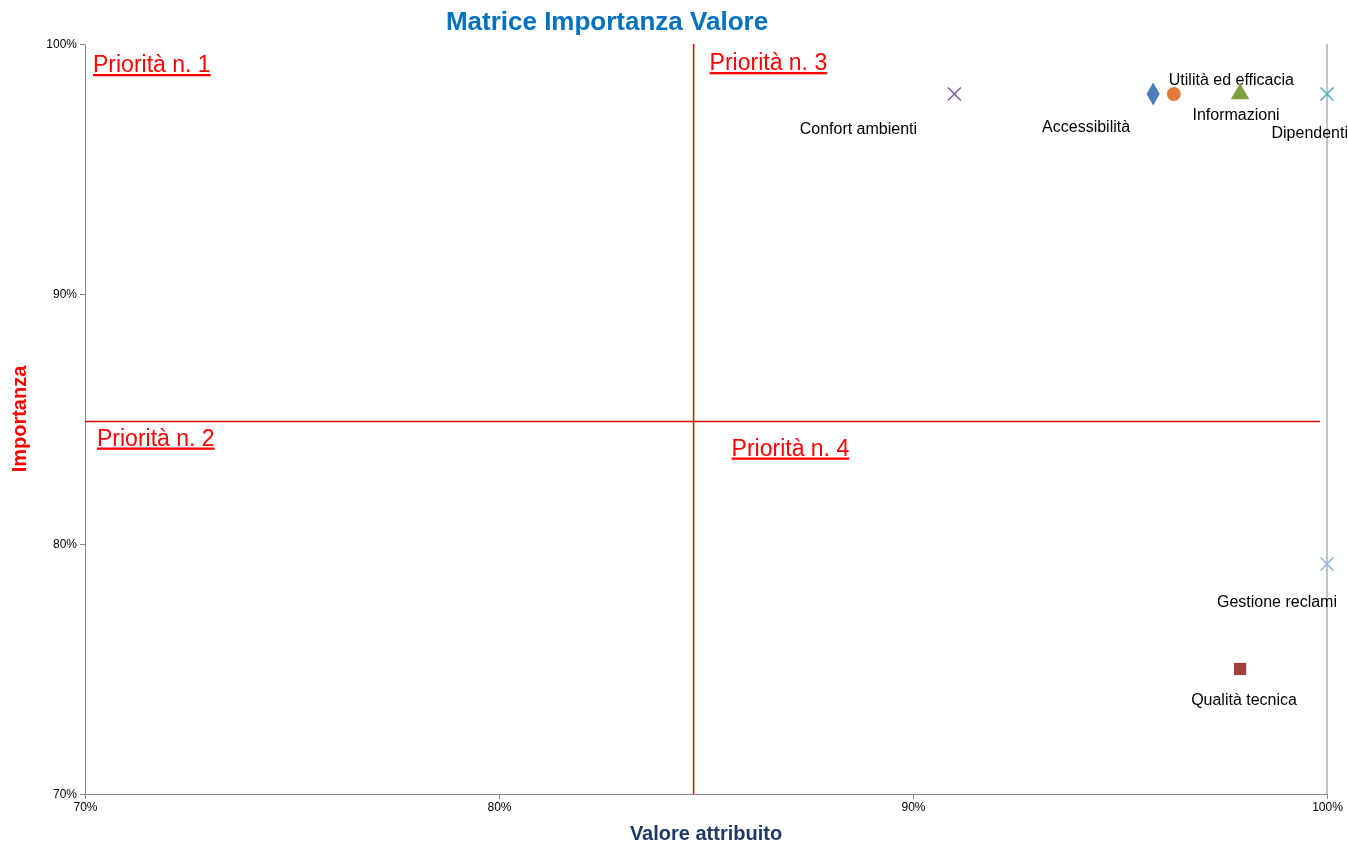 This screenshot has width=1348, height=843. What do you see at coordinates (65, 544) in the screenshot?
I see `y-tick-label: 80%` at bounding box center [65, 544].